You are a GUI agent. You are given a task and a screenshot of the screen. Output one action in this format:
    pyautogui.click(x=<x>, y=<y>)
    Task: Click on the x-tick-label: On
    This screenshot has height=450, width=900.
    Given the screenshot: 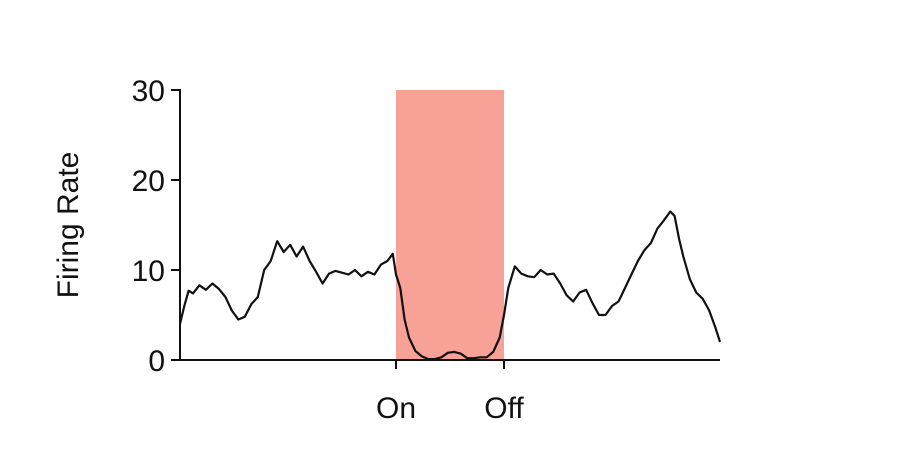 What is the action you would take?
    pyautogui.click(x=396, y=408)
    